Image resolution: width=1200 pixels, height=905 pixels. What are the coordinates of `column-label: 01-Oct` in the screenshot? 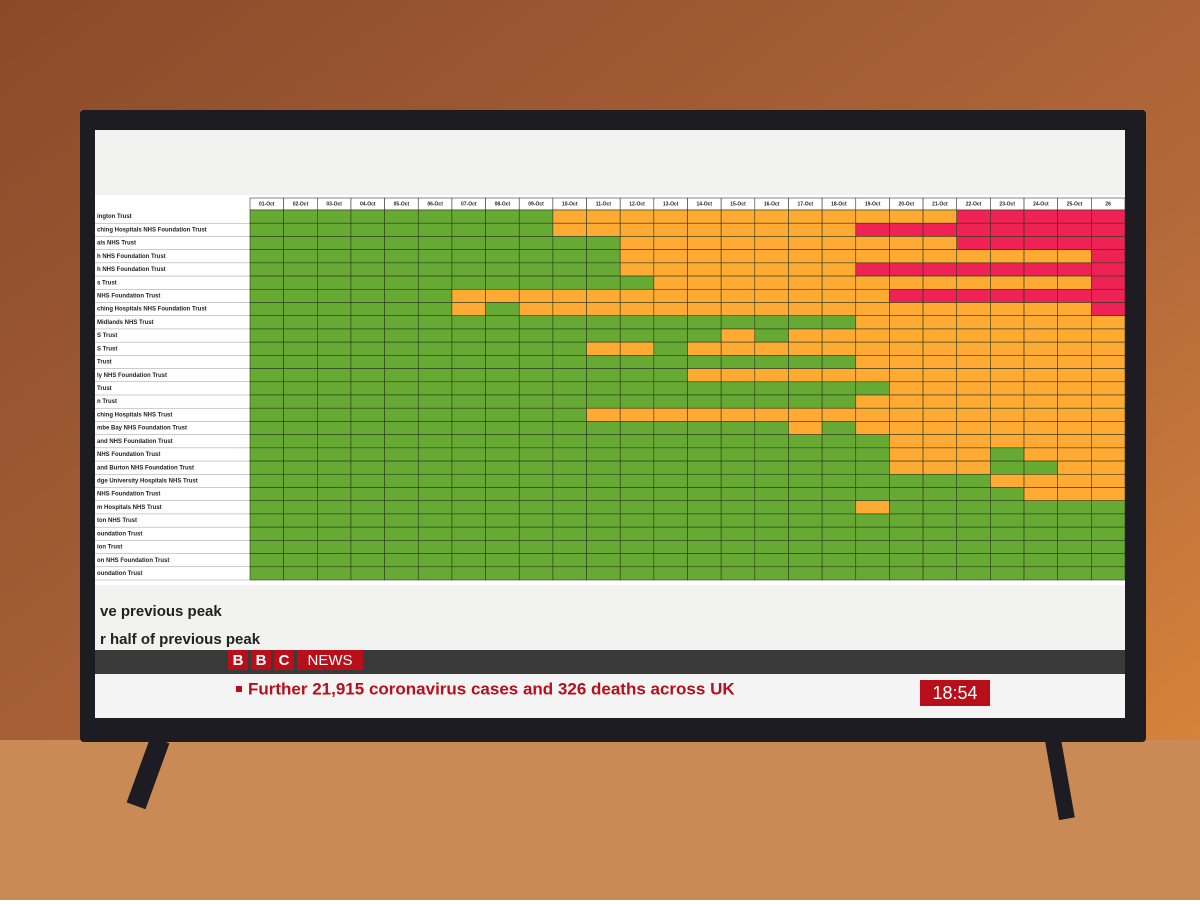 It's located at (267, 204).